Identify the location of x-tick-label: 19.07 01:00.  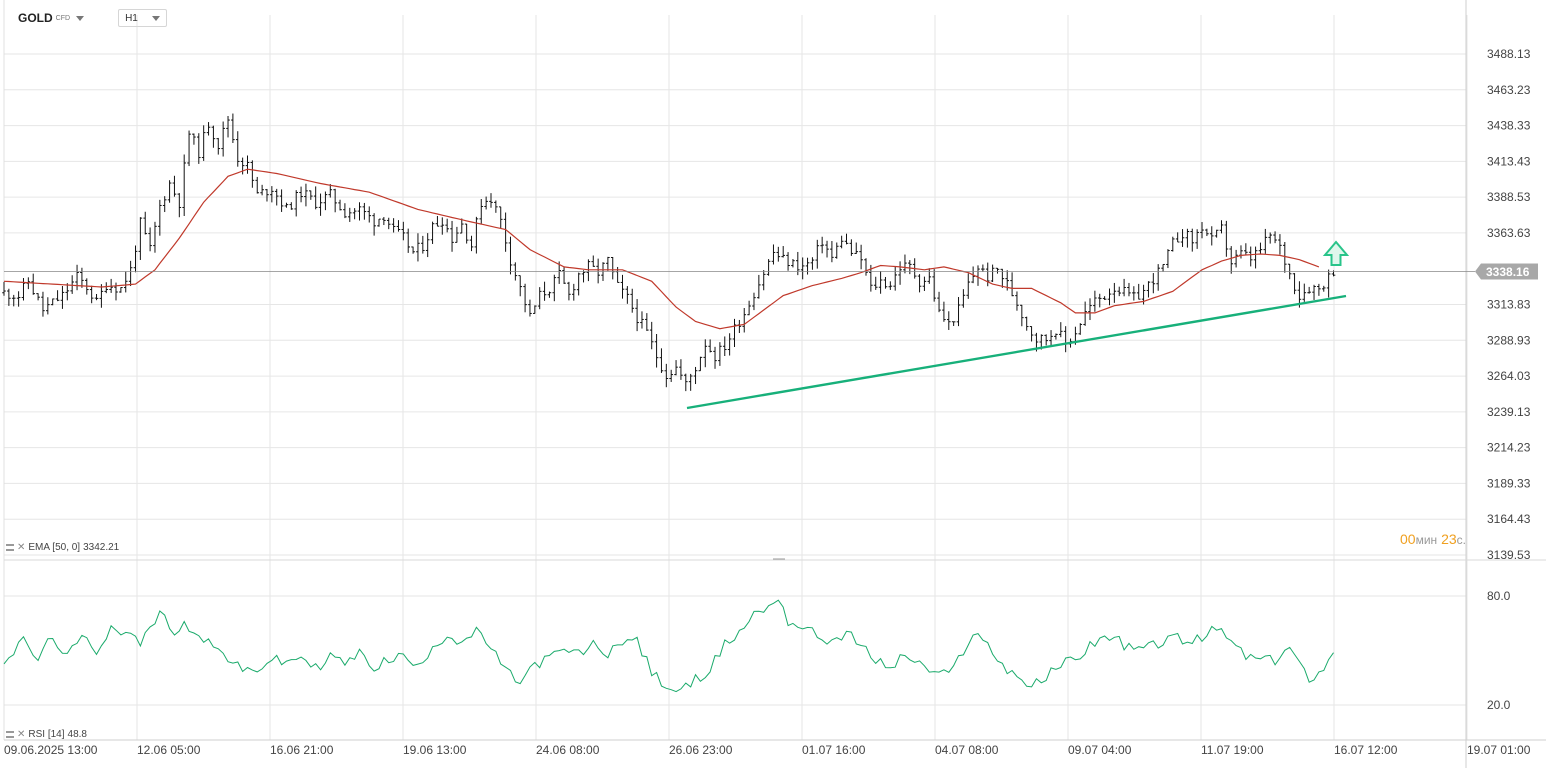
(1499, 750).